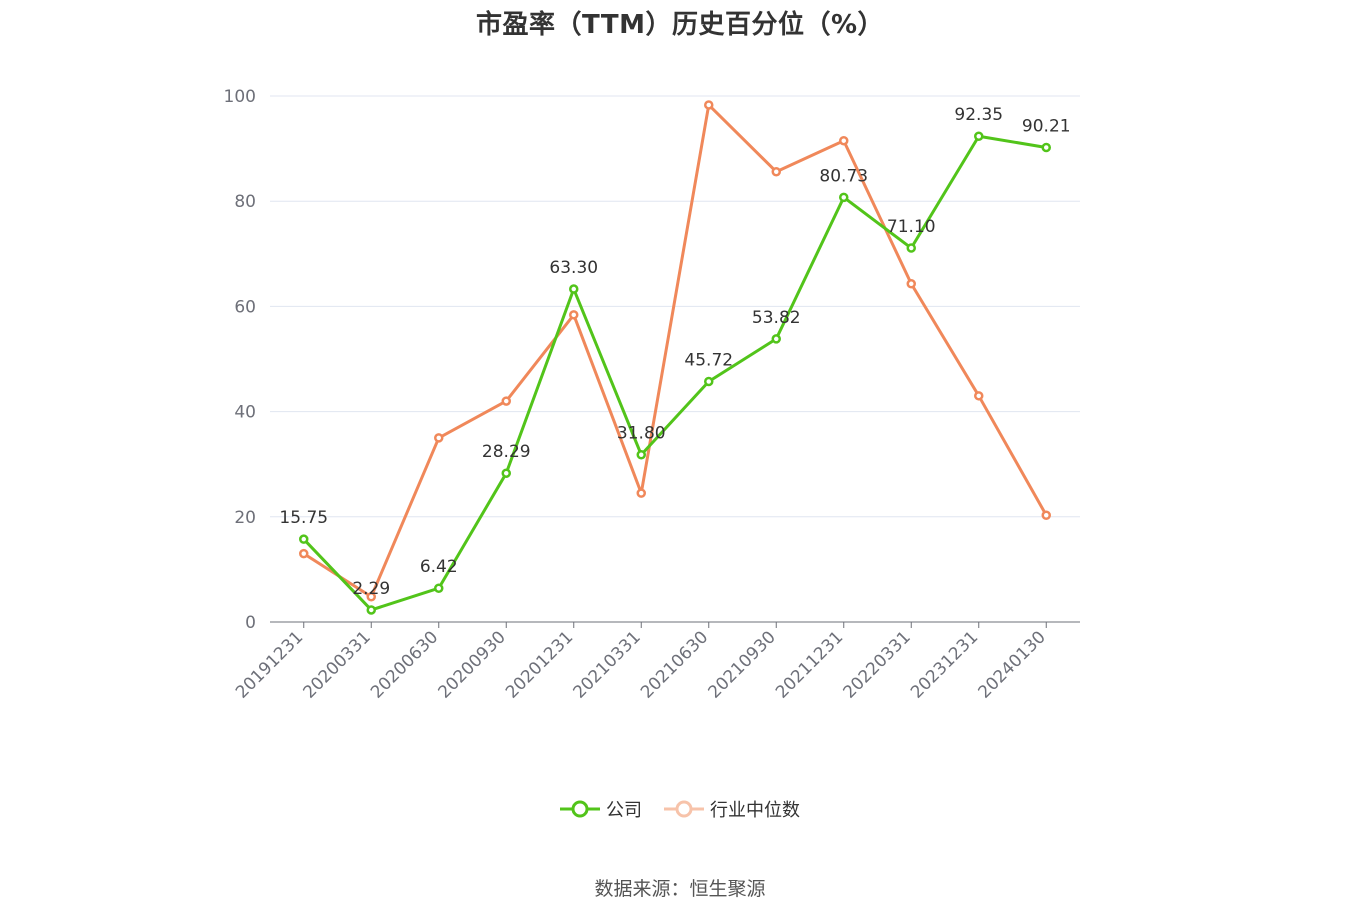 The height and width of the screenshot is (920, 1360). Describe the element at coordinates (843, 176) in the screenshot. I see `data-label: 80.73` at that location.